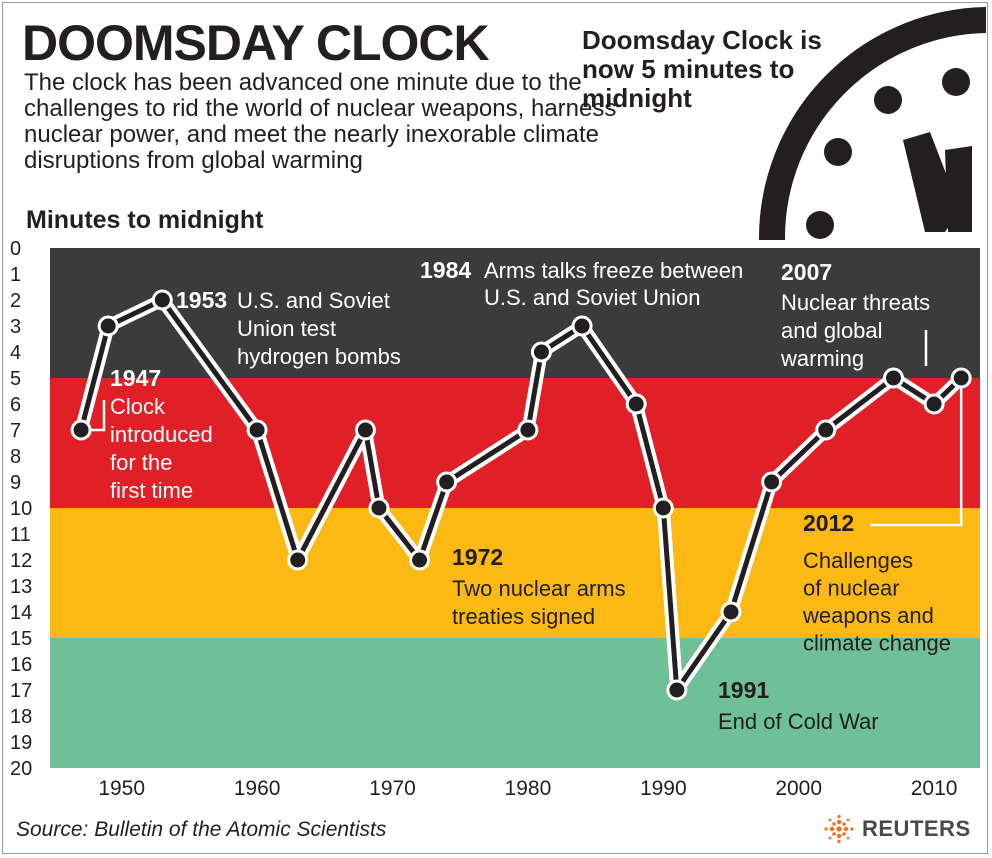 The height and width of the screenshot is (858, 992). I want to click on annotation-text-1972: treaties signed, so click(523, 616).